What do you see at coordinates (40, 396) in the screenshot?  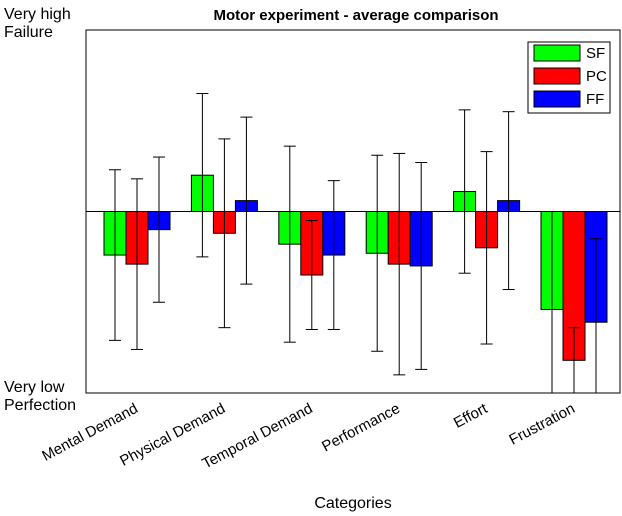 I see `y-tick-label: Very low Perfection` at bounding box center [40, 396].